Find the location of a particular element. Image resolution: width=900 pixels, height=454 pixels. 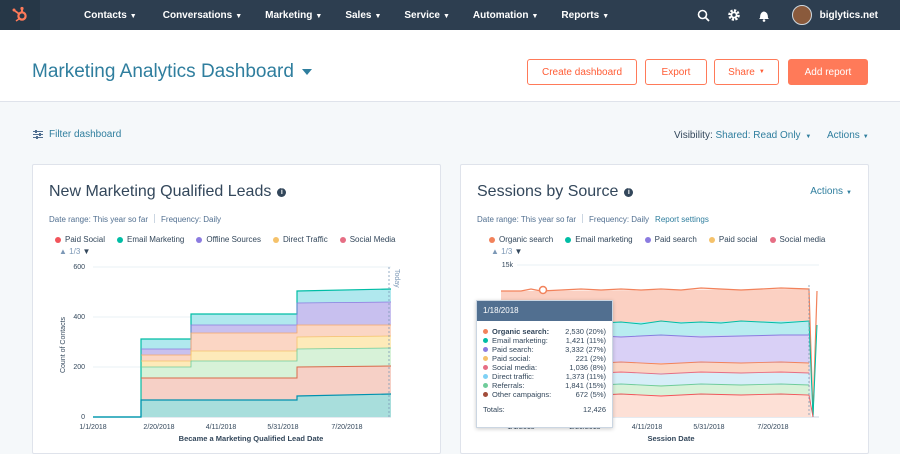

visibility-control: Visibility: Shared: Read Only ▼ is located at coordinates (743, 135).